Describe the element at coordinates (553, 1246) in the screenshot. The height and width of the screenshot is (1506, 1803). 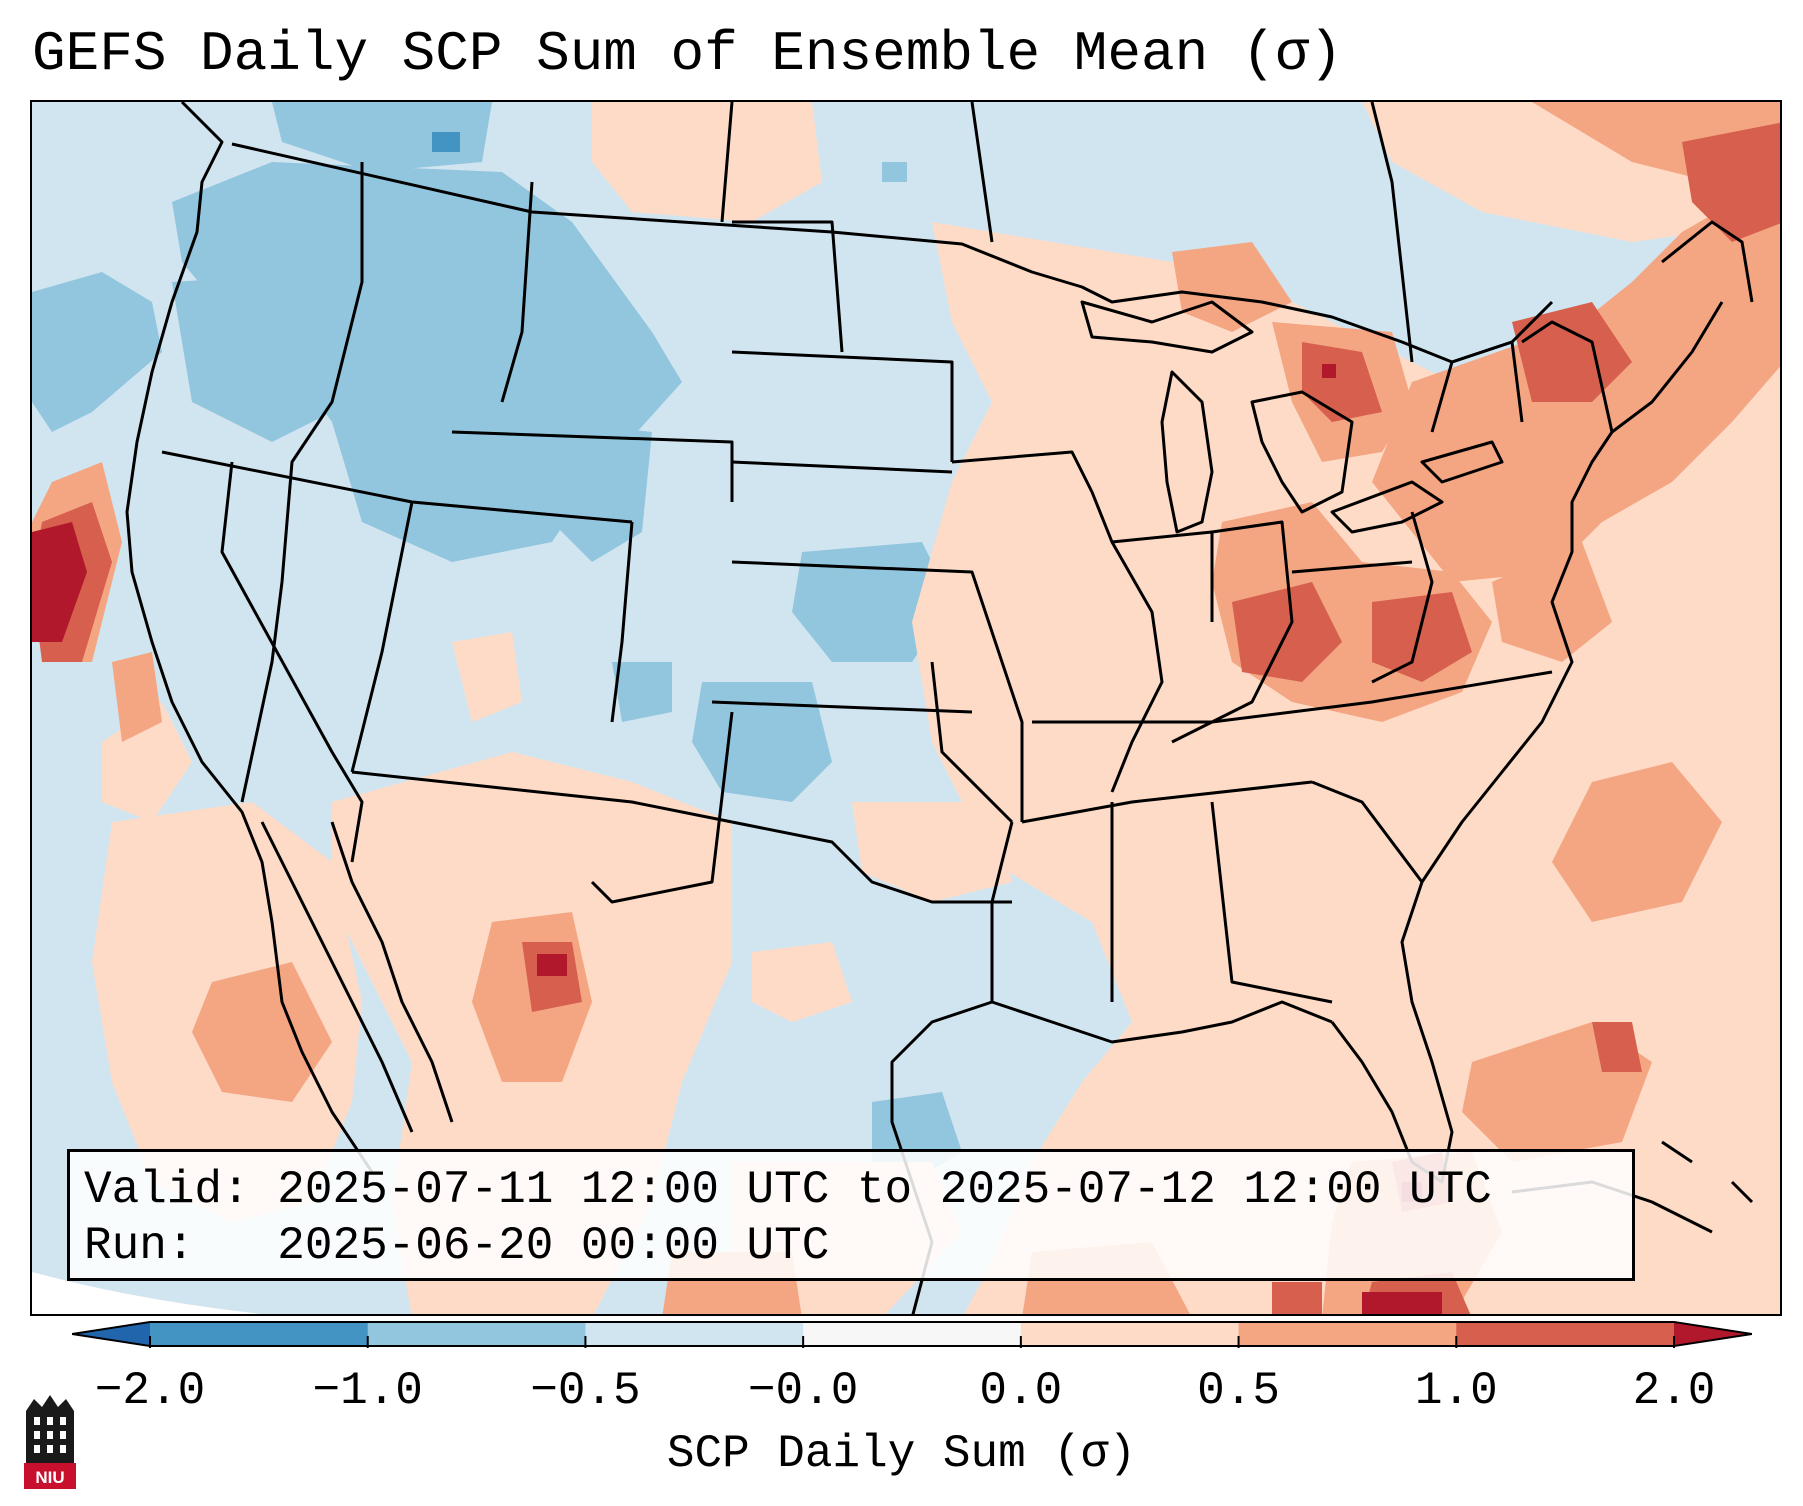
I see `run-value: 2025-06-20 00:00 UTC` at that location.